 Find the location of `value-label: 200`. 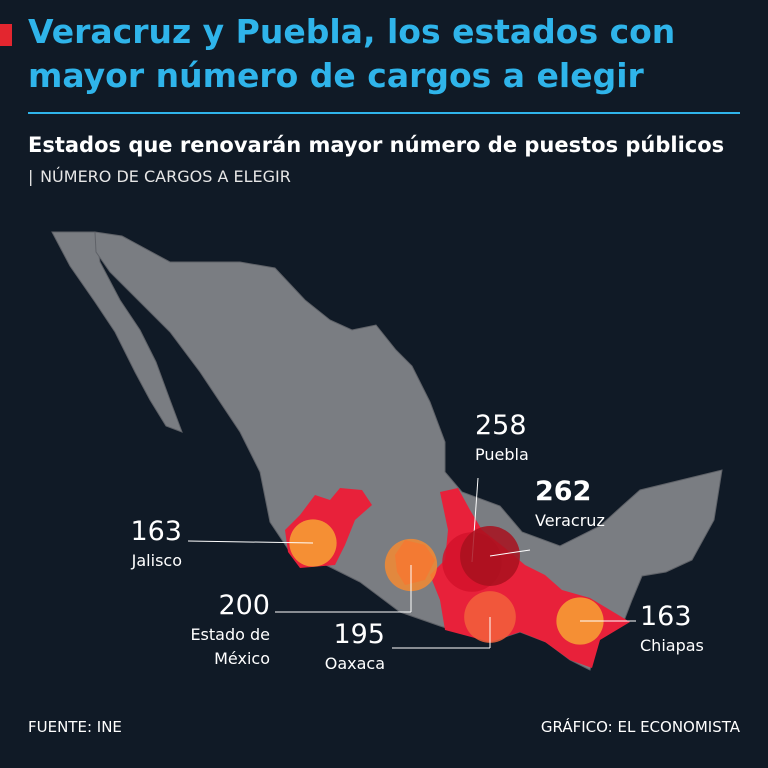

value-label: 200 is located at coordinates (244, 605).